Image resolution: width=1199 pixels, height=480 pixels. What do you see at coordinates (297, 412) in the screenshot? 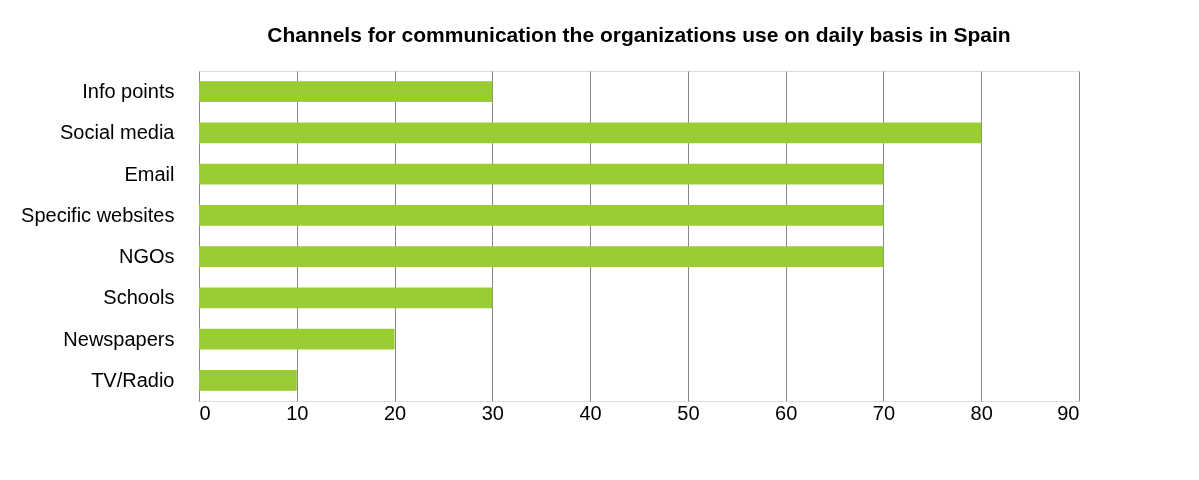
I see `x-tick-label: 10` at bounding box center [297, 412].